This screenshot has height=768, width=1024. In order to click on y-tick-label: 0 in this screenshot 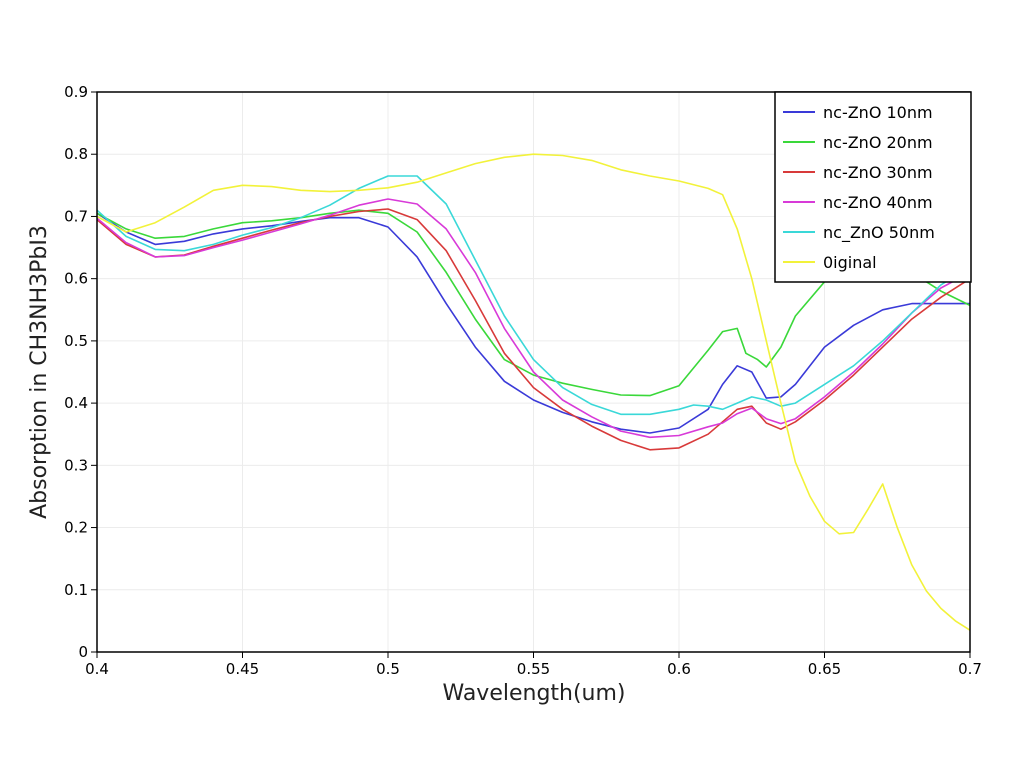, I will do `click(83, 652)`.